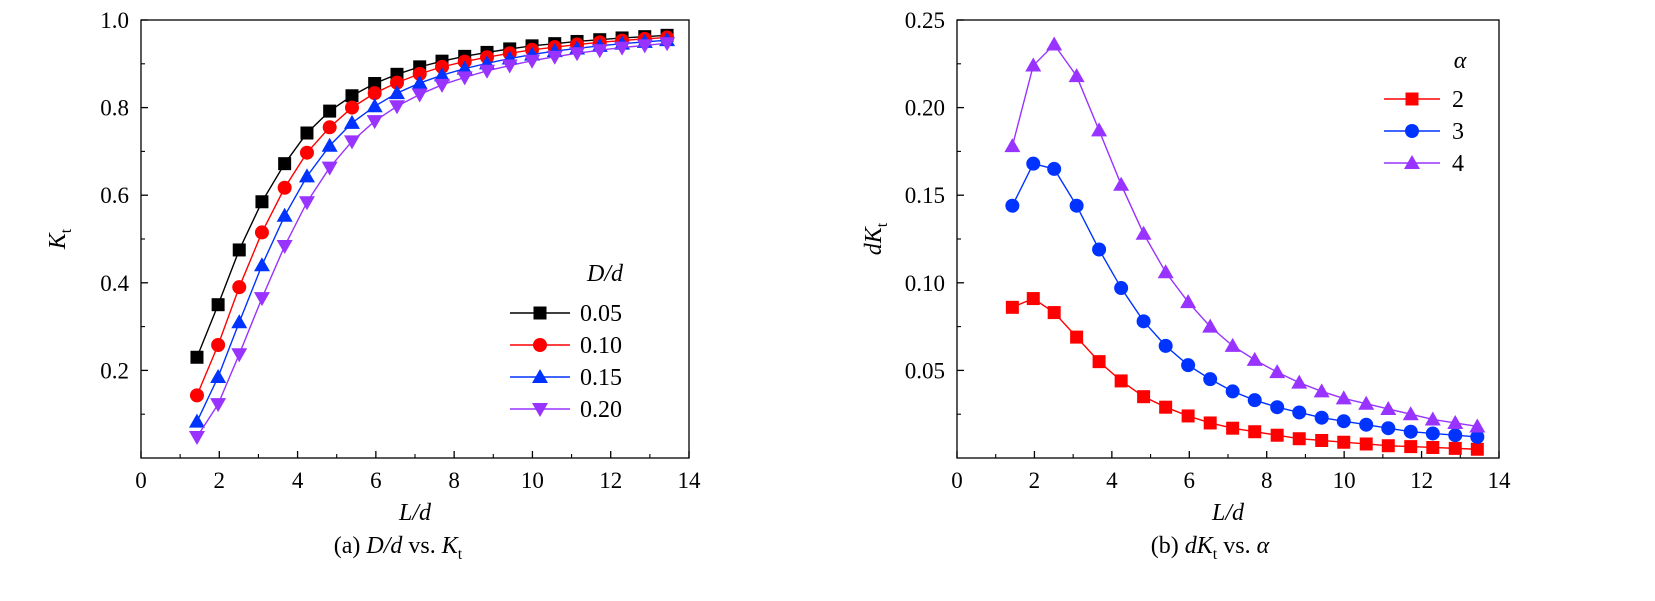 The image size is (1655, 601). Describe the element at coordinates (220, 480) in the screenshot. I see `x-tick-label: 2` at that location.